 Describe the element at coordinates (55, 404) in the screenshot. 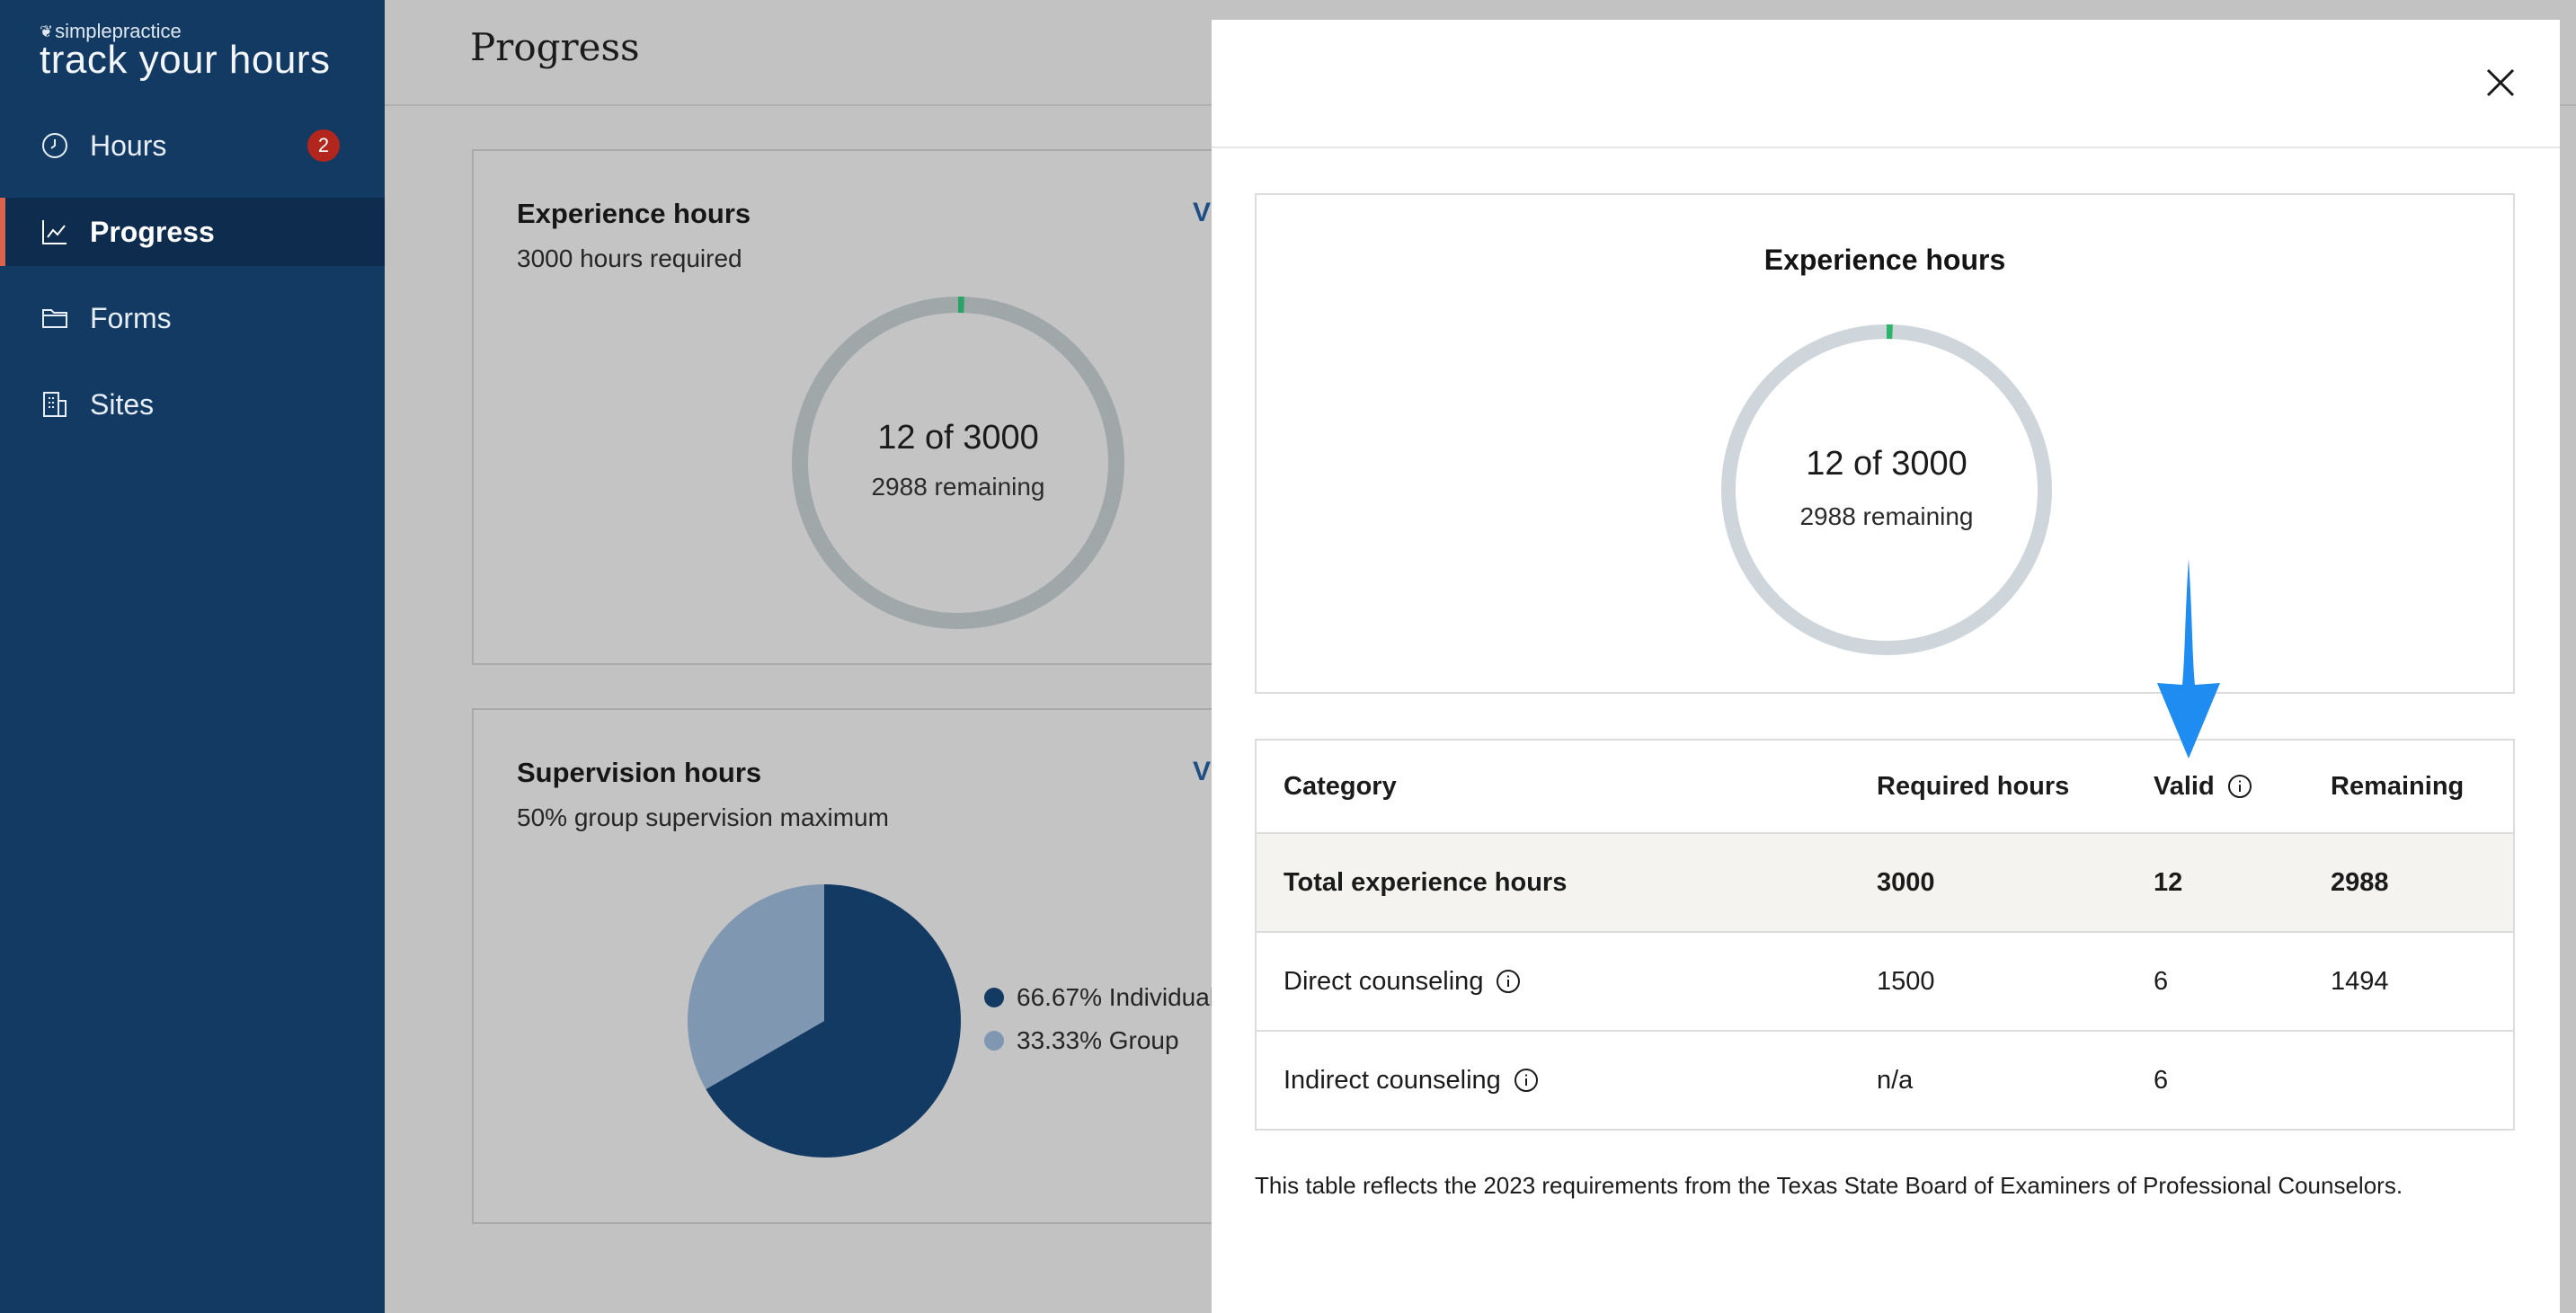

I see `building-icon` at that location.